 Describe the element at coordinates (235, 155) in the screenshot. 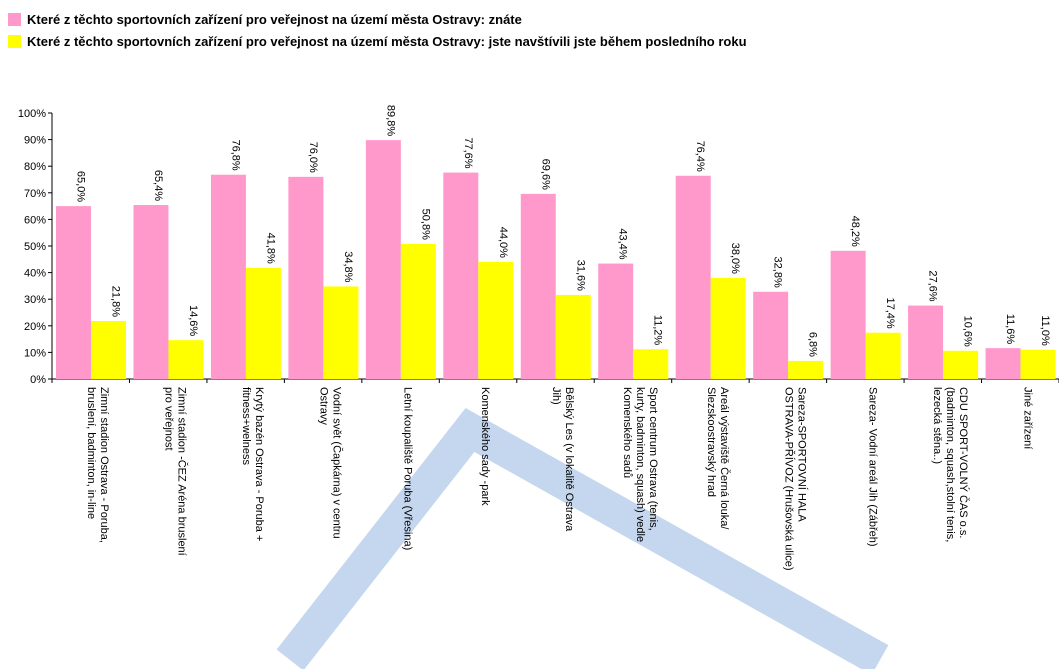

I see `data-label: 76,8%` at that location.